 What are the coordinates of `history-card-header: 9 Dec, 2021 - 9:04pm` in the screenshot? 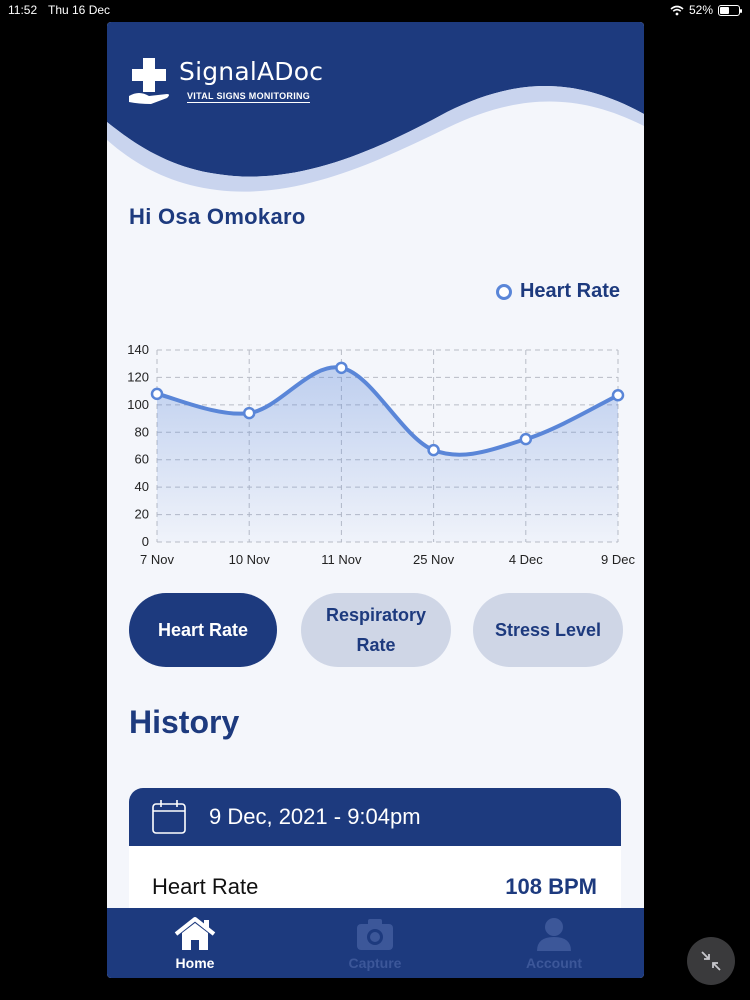 It's located at (375, 817).